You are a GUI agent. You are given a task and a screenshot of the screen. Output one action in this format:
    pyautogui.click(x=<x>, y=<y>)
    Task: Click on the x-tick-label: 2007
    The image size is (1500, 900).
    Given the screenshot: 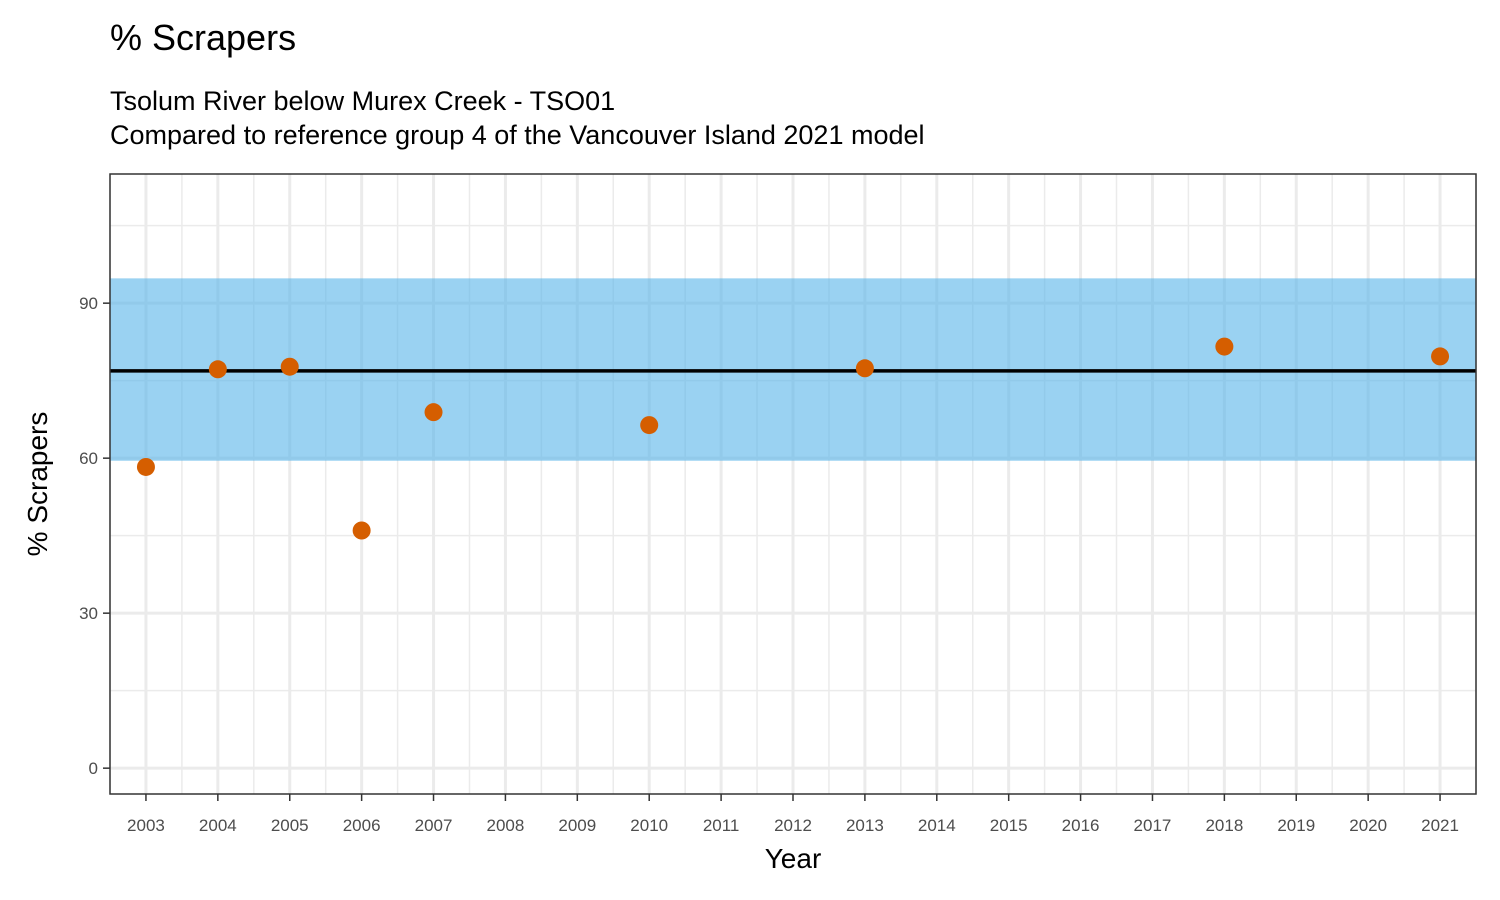 What is the action you would take?
    pyautogui.click(x=434, y=825)
    